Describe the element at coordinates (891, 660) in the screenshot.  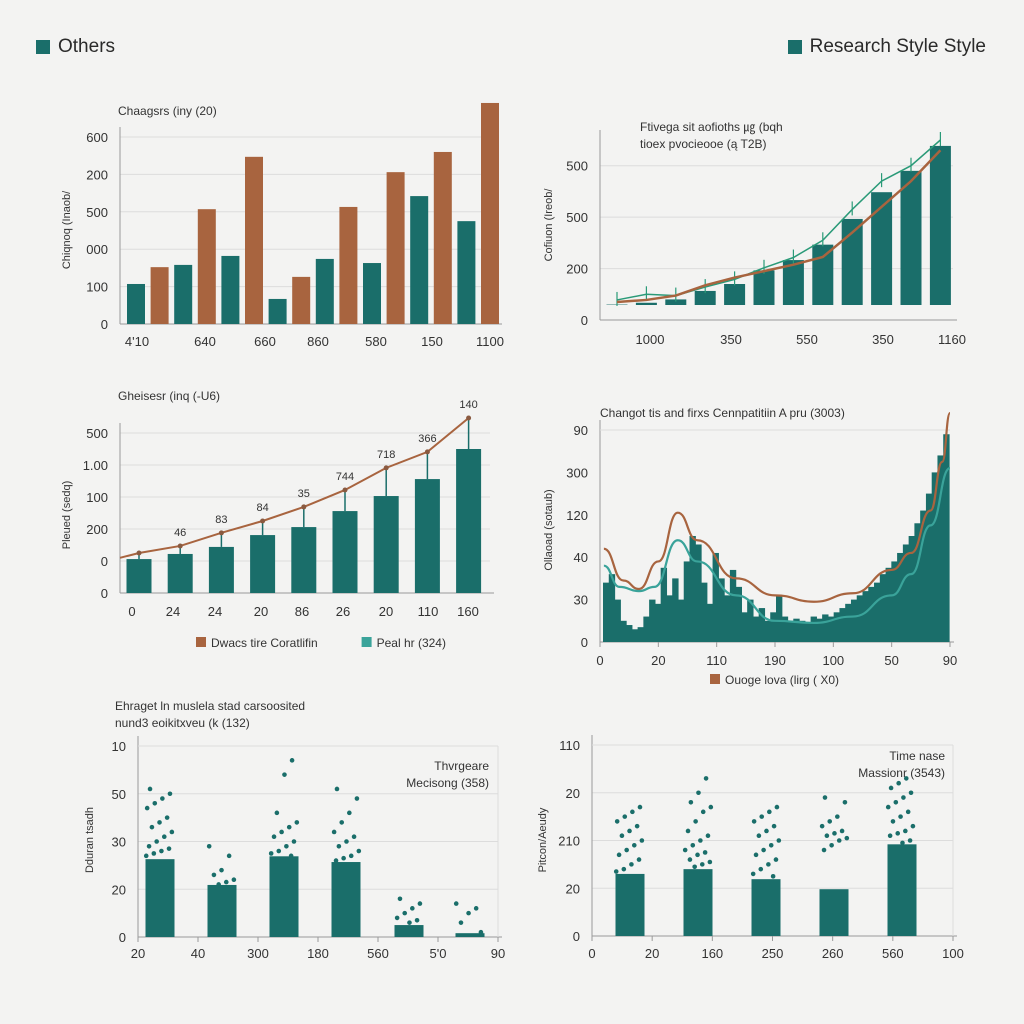
I see `x-tick-label: 50` at that location.